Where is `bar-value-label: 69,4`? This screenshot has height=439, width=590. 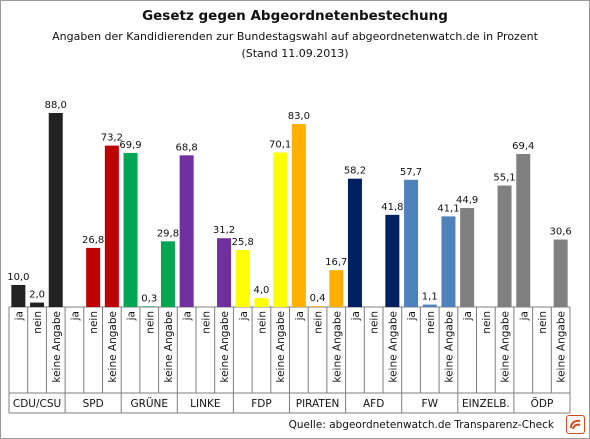 bar-value-label: 69,4 is located at coordinates (523, 146).